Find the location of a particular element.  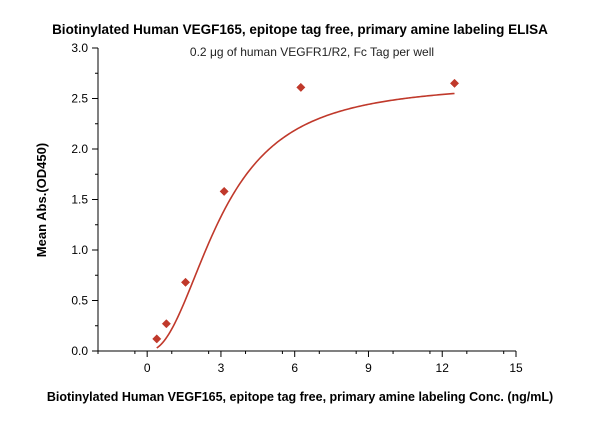

y-tick-label: 1.0 is located at coordinates (79, 250).